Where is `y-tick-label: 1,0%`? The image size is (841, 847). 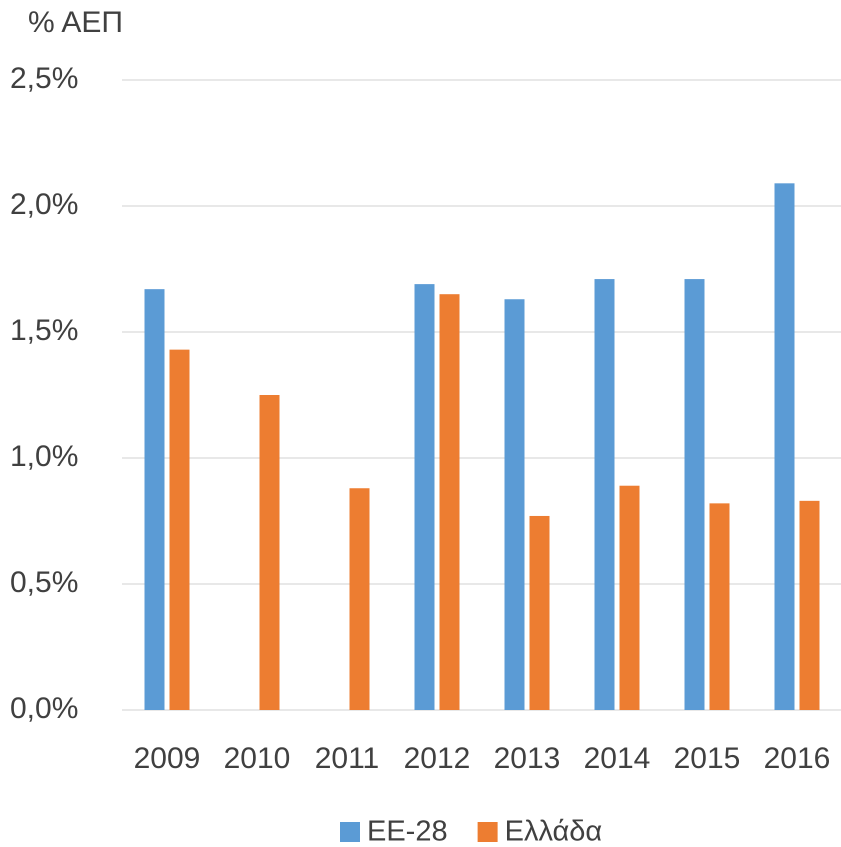
y-tick-label: 1,0% is located at coordinates (44, 456).